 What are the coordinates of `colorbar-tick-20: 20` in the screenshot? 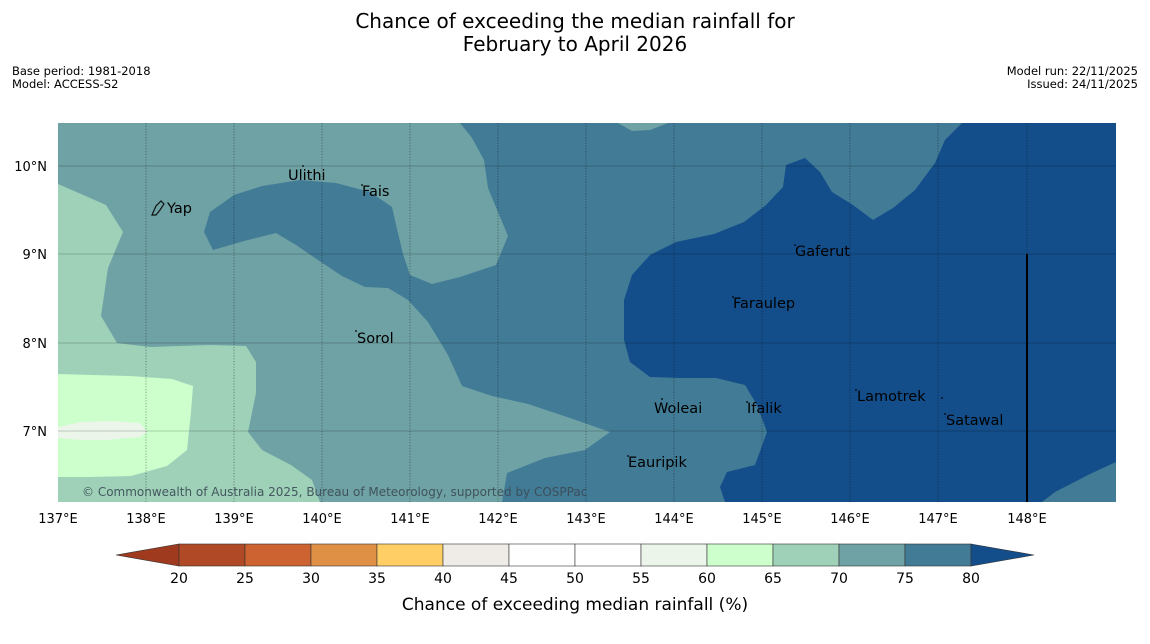 It's located at (179, 579).